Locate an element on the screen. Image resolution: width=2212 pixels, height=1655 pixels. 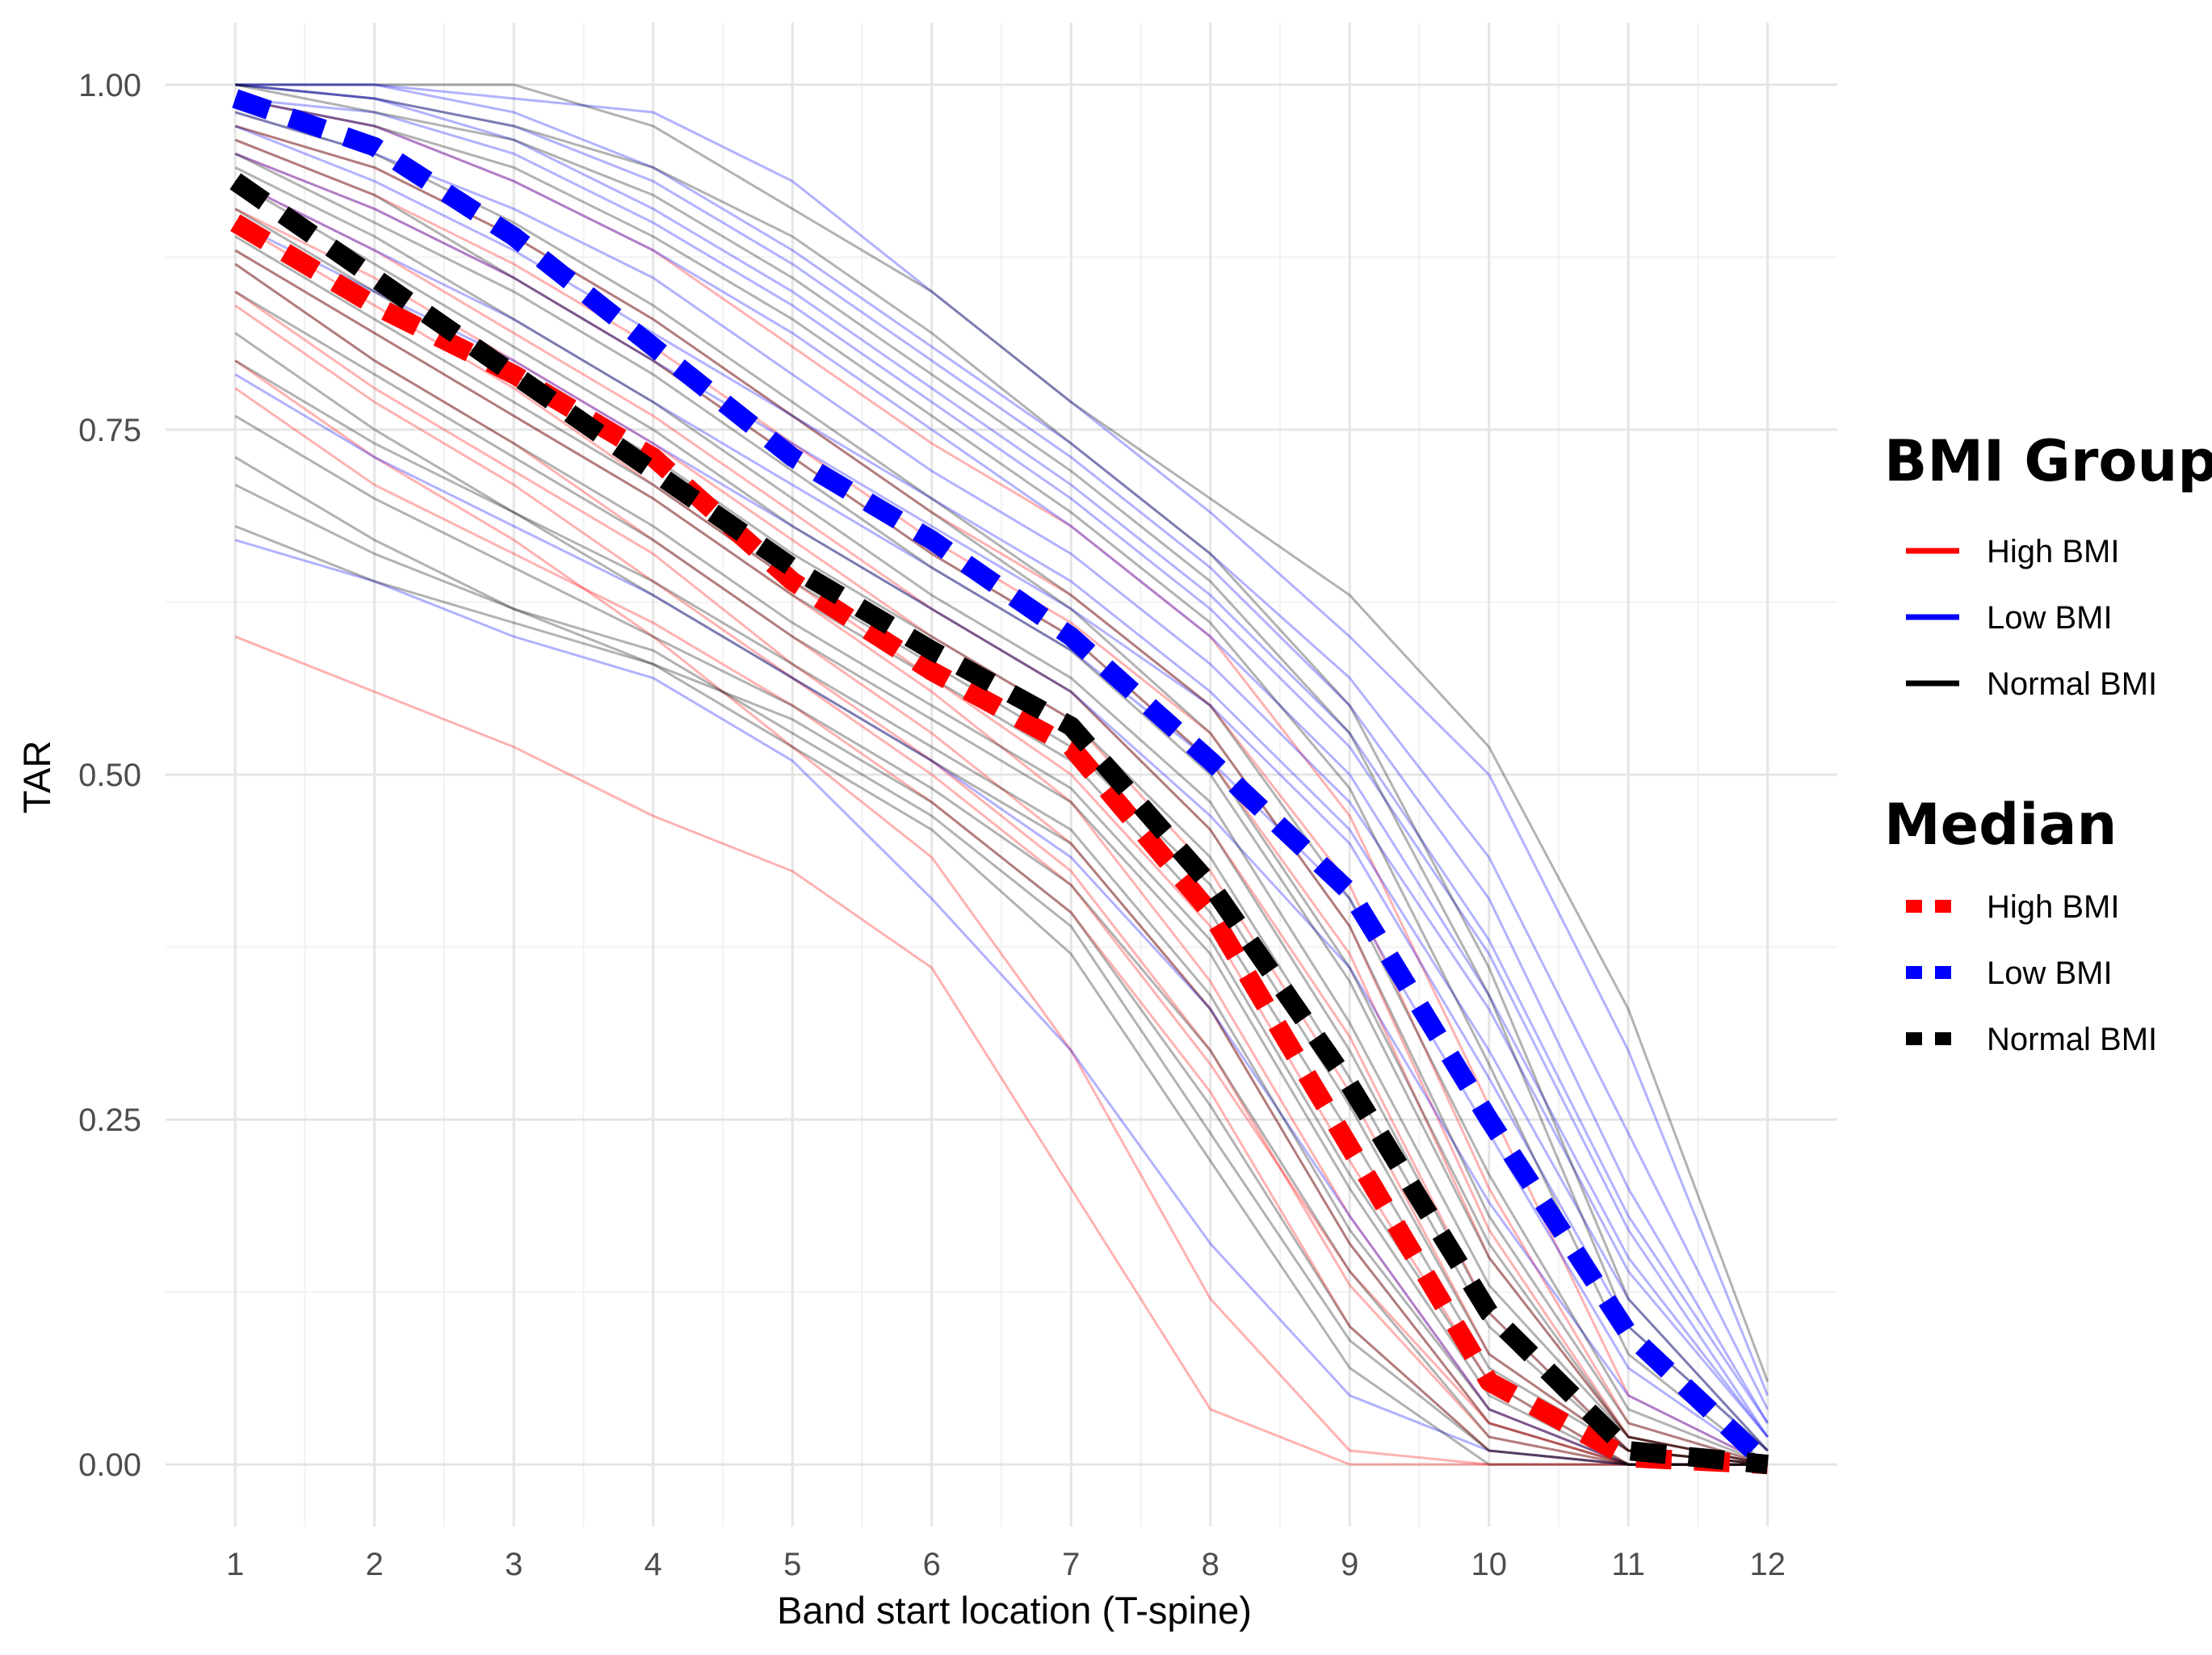
y-axis-title: TAR is located at coordinates (36, 777).